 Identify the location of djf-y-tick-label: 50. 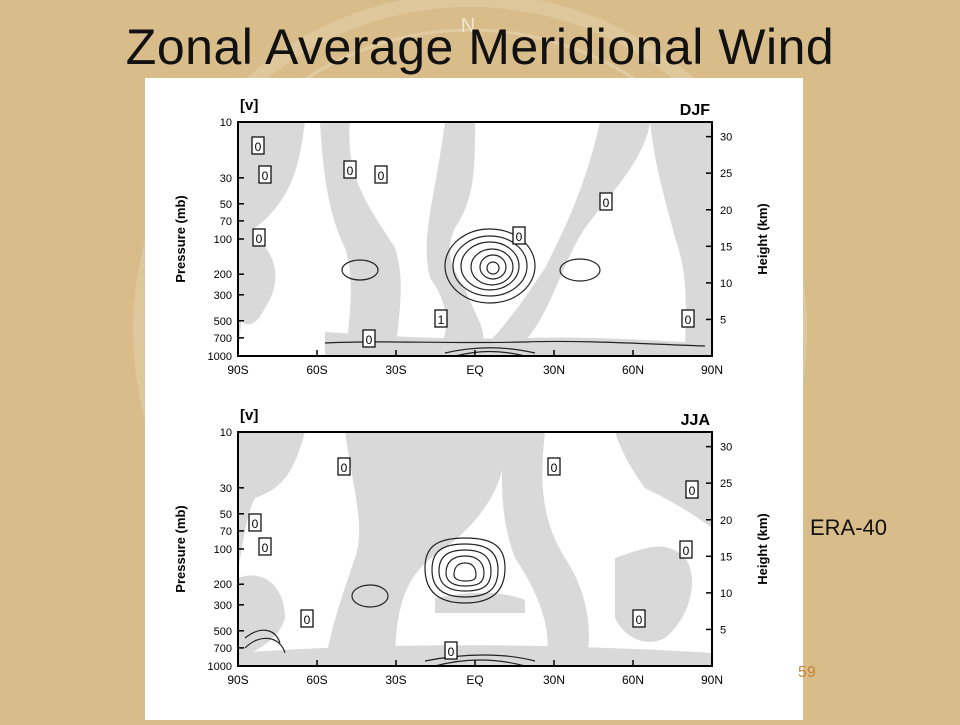
(226, 205).